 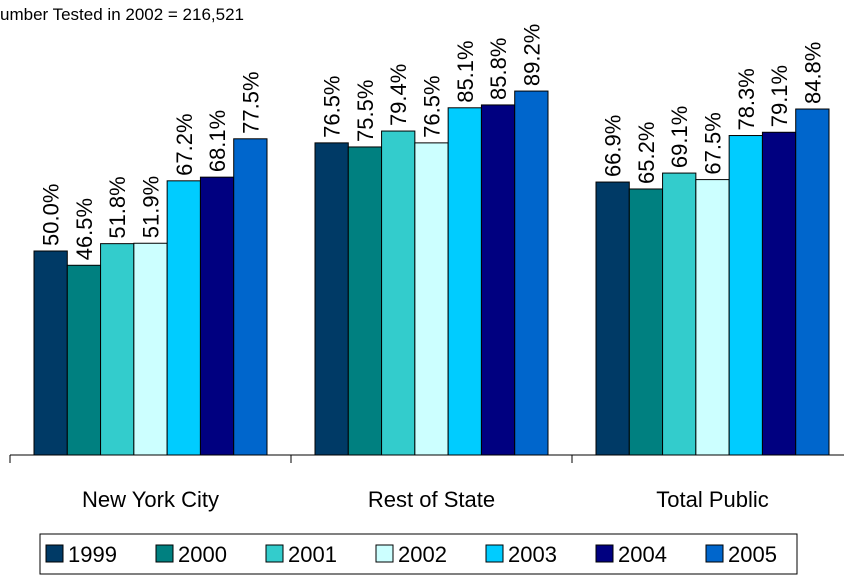 I want to click on legend-label: 1999, so click(x=92, y=554).